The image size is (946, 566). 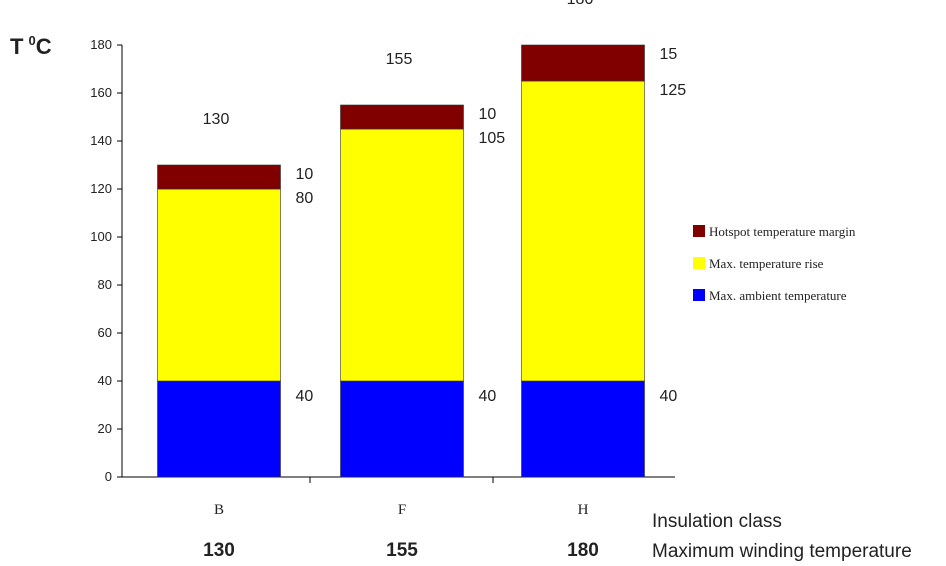 What do you see at coordinates (673, 90) in the screenshot?
I see `segment-value-label: 125` at bounding box center [673, 90].